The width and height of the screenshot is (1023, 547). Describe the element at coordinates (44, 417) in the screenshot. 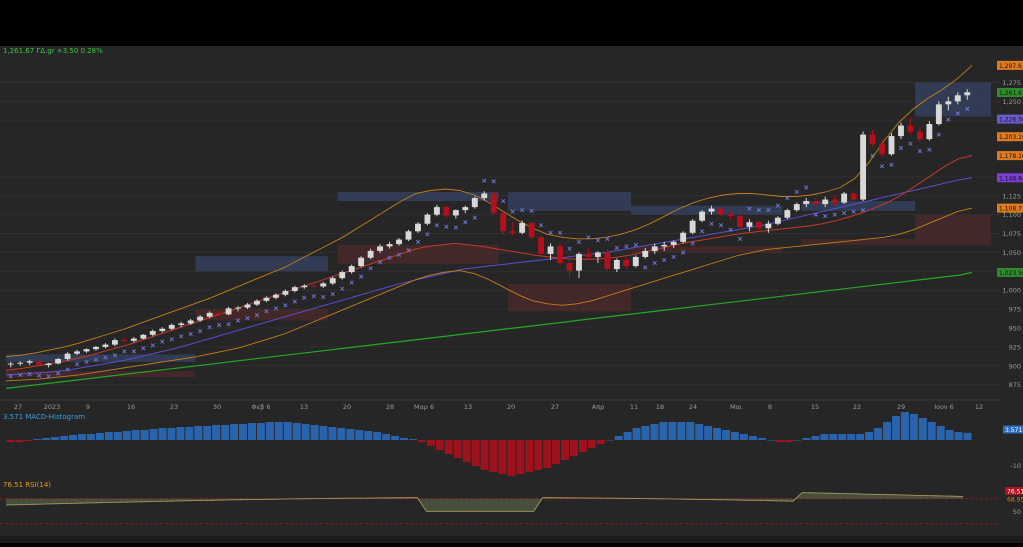

I see `macd-label: 3.571 MACD-Histogram` at that location.